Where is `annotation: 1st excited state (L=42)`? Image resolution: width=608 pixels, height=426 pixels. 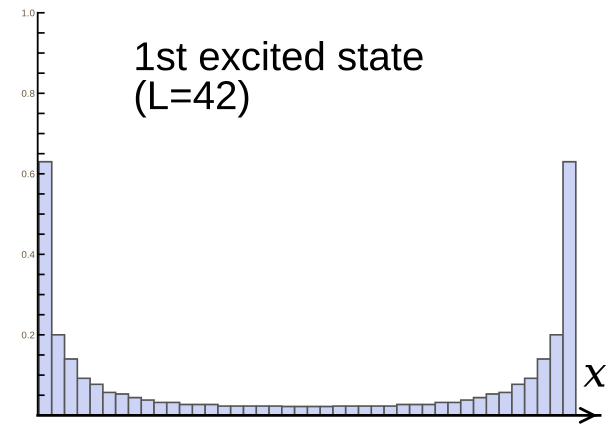 annotation: 1st excited state (L=42) is located at coordinates (279, 79).